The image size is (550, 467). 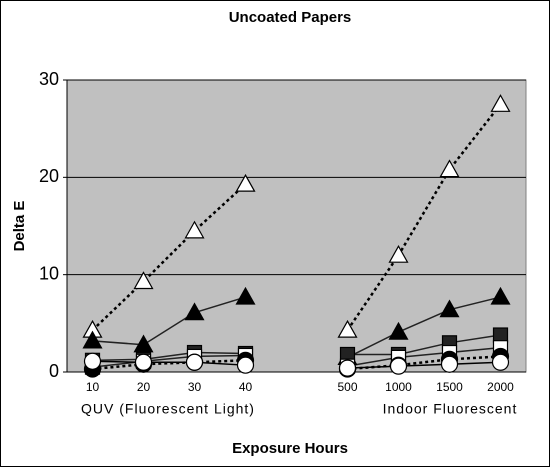 I want to click on x-axis-label: Exposure Hours, so click(x=290, y=448).